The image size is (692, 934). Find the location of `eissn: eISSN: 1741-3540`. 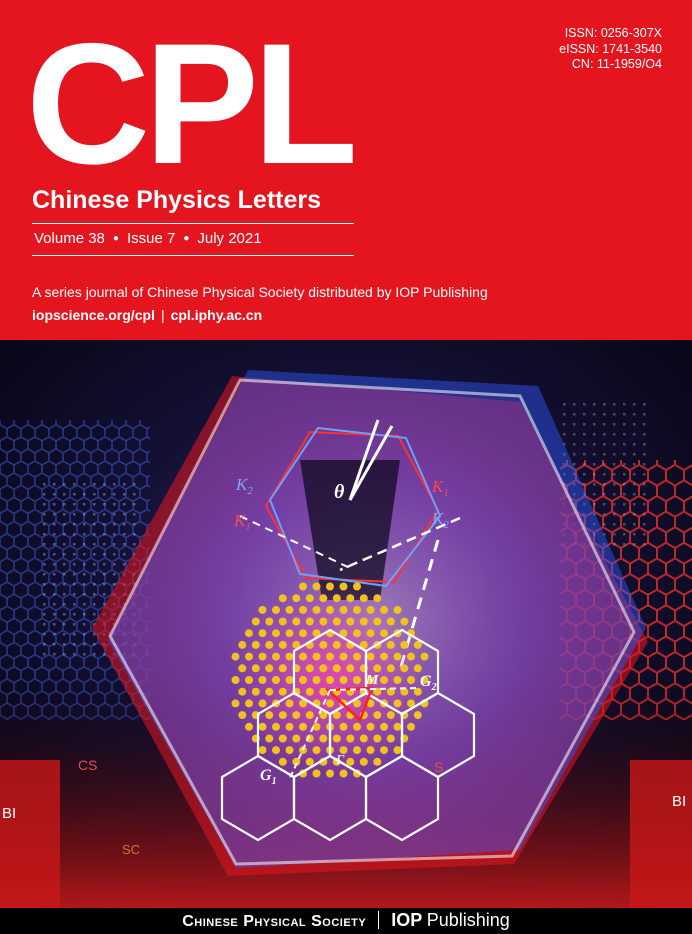

eissn: eISSN: 1741-3540 is located at coordinates (610, 48).